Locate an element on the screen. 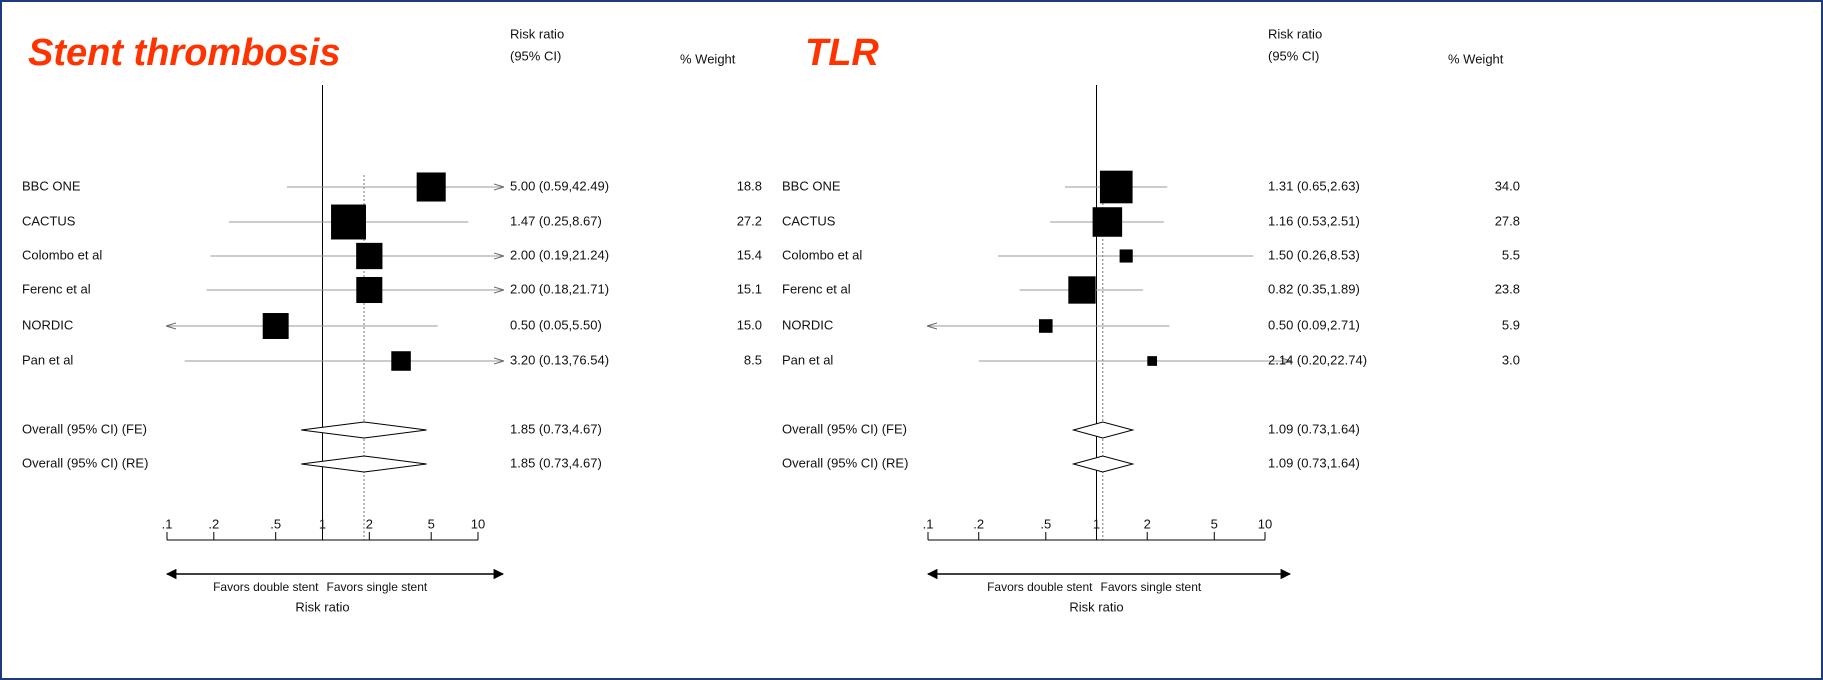 The width and height of the screenshot is (1823, 680). panel-title: TLR is located at coordinates (842, 53).